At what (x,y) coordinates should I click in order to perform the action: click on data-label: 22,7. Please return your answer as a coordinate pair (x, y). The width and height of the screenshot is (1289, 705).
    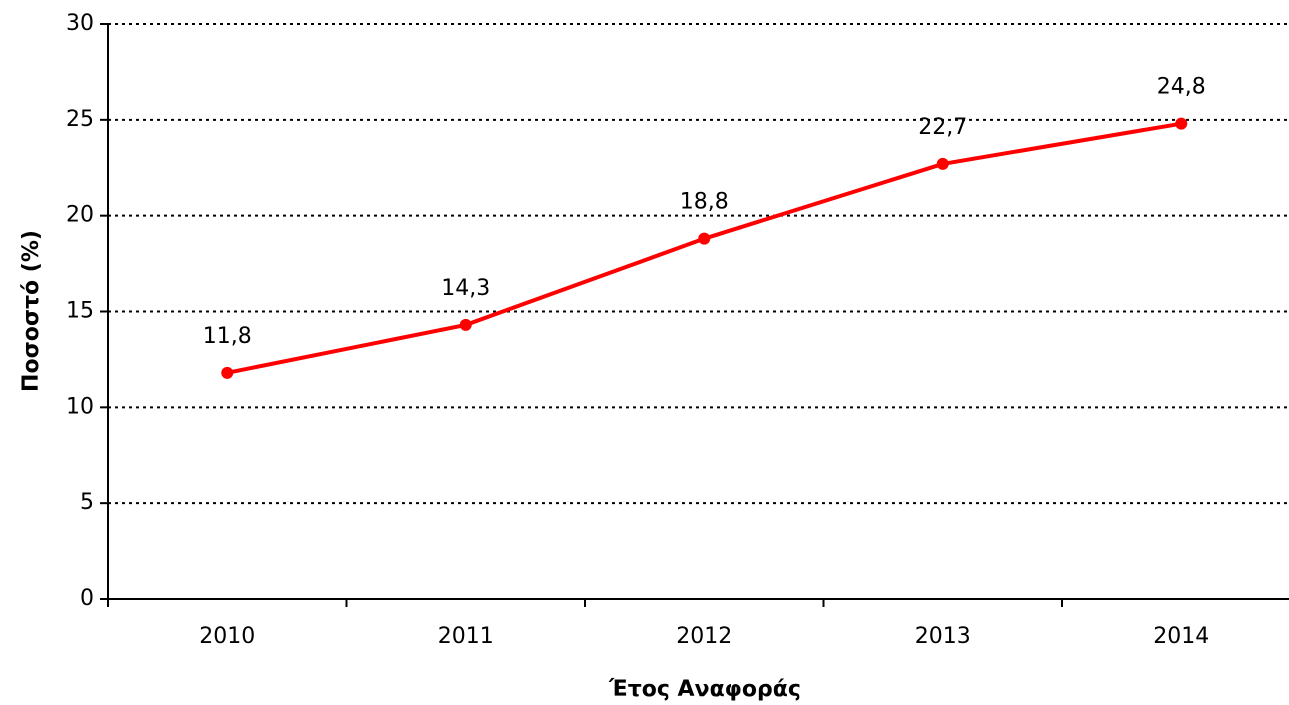
    Looking at the image, I should click on (942, 127).